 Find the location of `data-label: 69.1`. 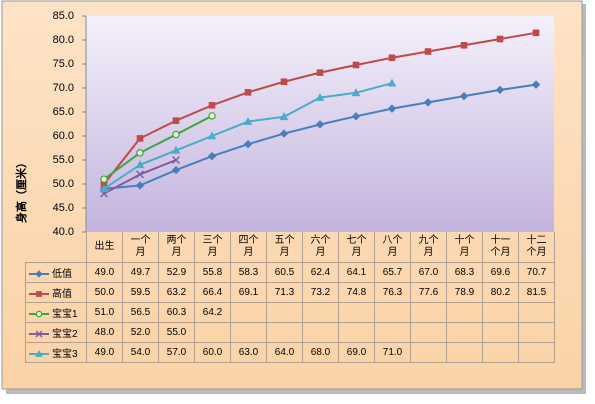

data-label: 69.1 is located at coordinates (248, 292).